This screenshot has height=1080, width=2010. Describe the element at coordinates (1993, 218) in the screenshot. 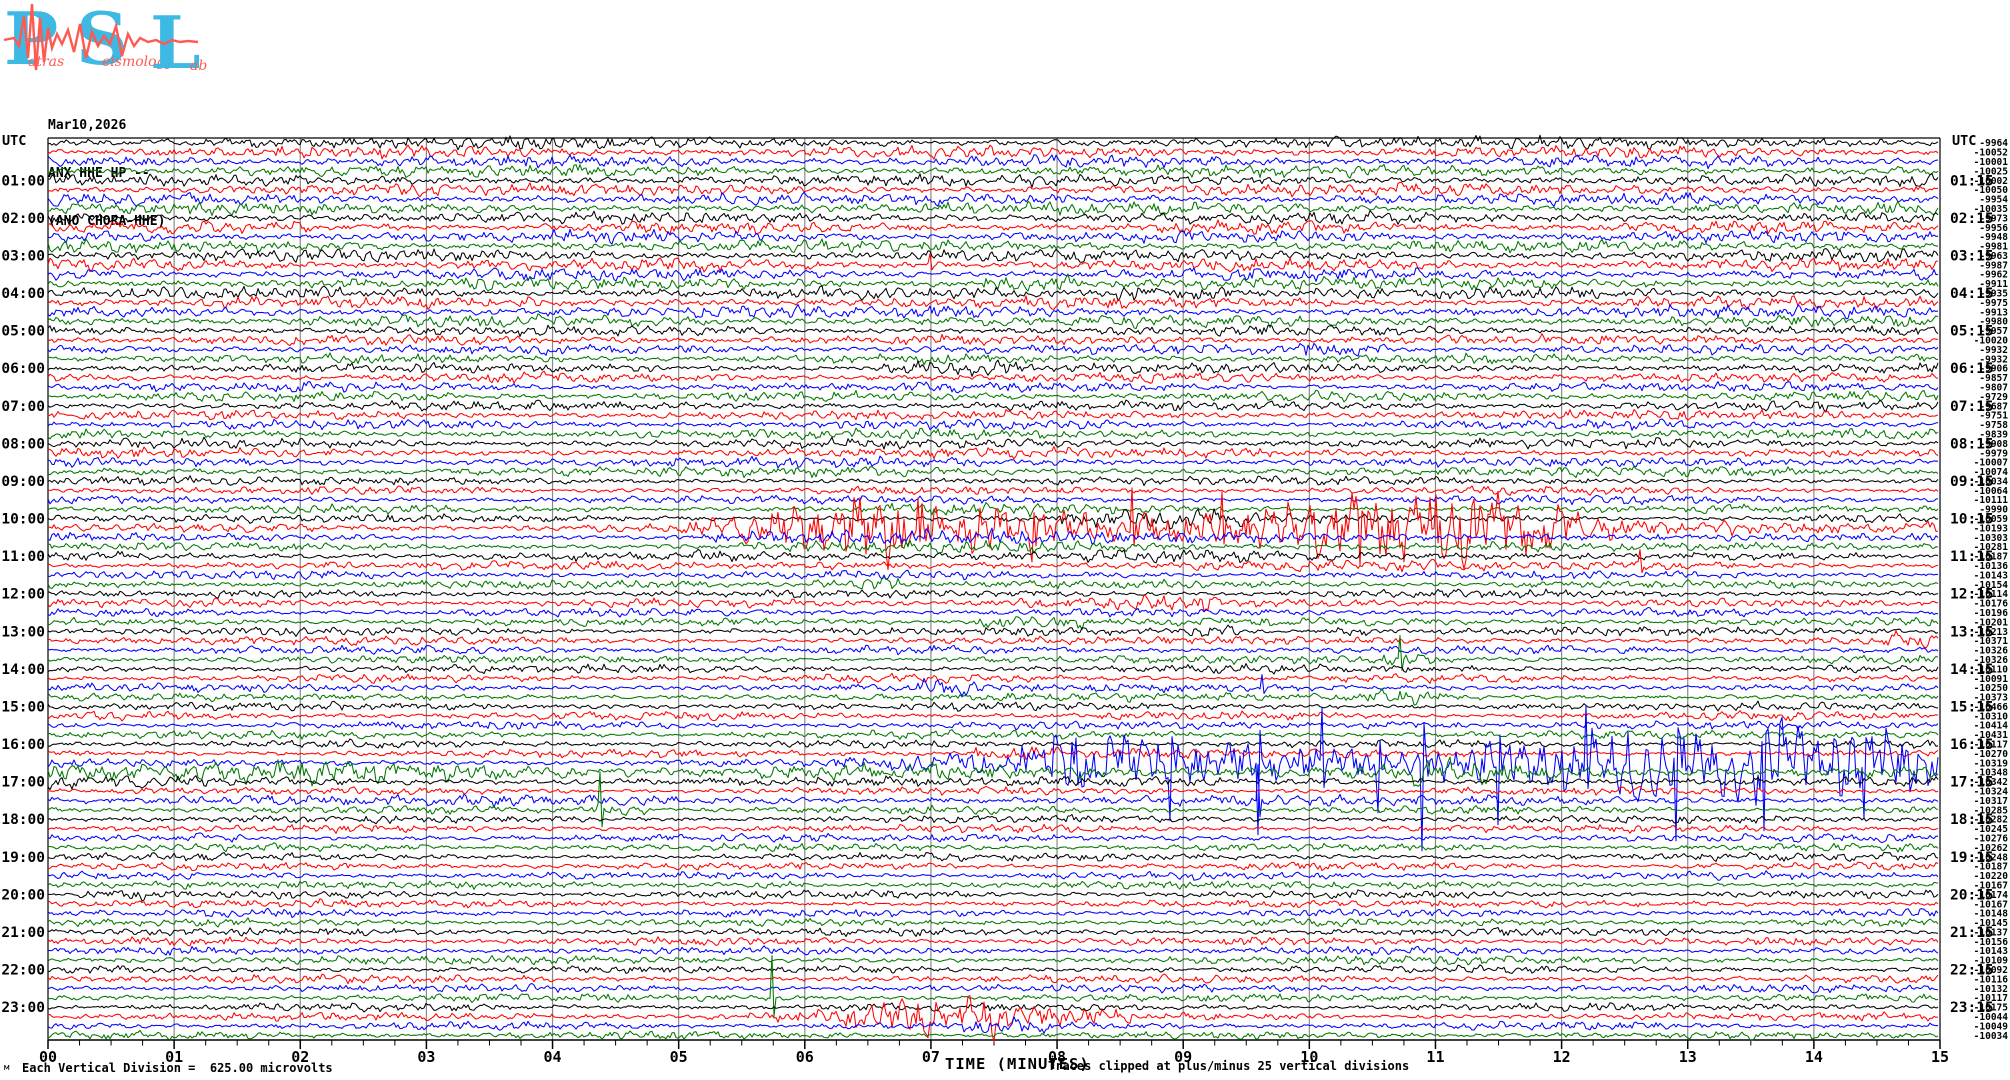

I see `trace-offset-value: -9973` at that location.